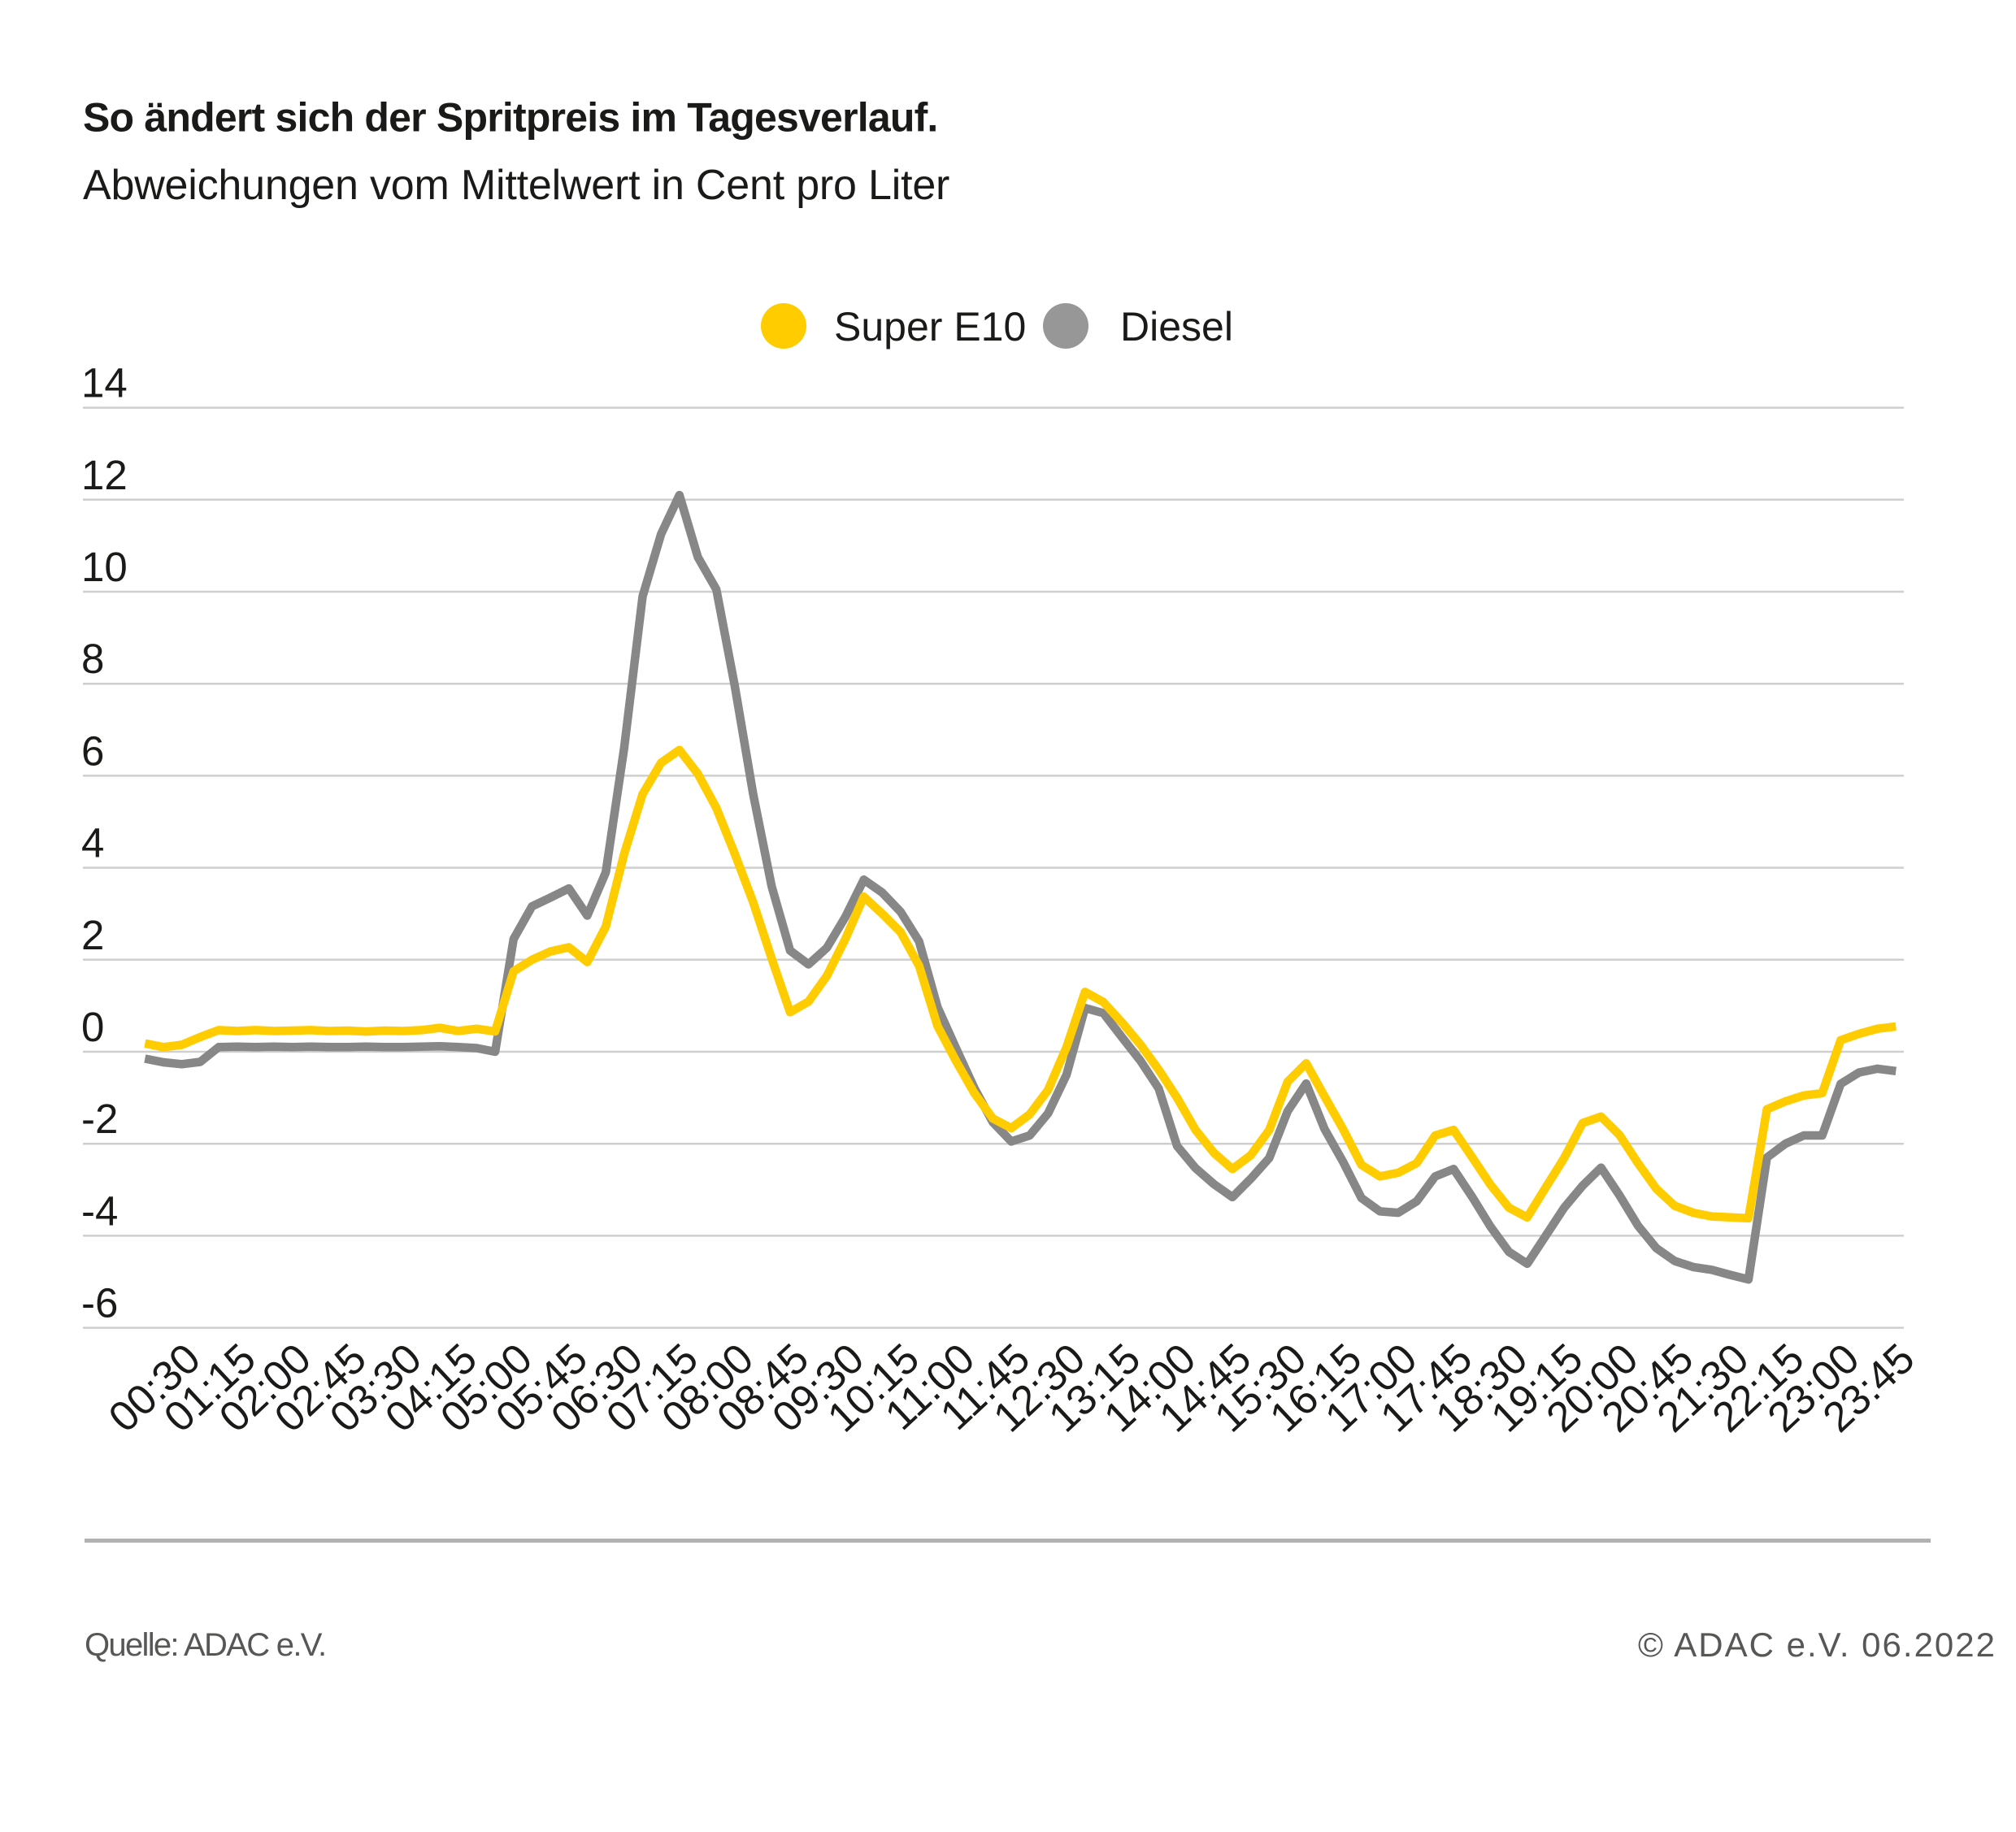 The width and height of the screenshot is (2016, 1832). What do you see at coordinates (105, 383) in the screenshot?
I see `svg-text: 14` at bounding box center [105, 383].